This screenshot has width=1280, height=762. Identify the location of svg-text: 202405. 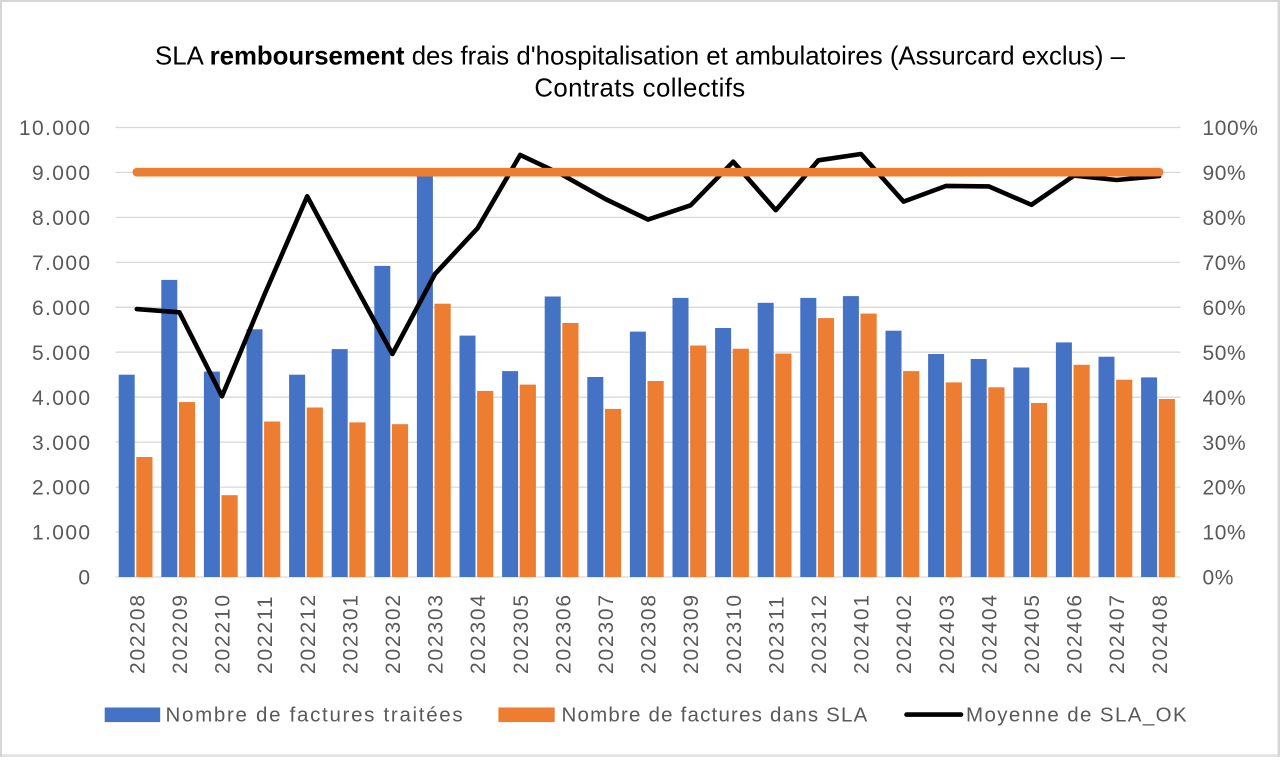
(1032, 633).